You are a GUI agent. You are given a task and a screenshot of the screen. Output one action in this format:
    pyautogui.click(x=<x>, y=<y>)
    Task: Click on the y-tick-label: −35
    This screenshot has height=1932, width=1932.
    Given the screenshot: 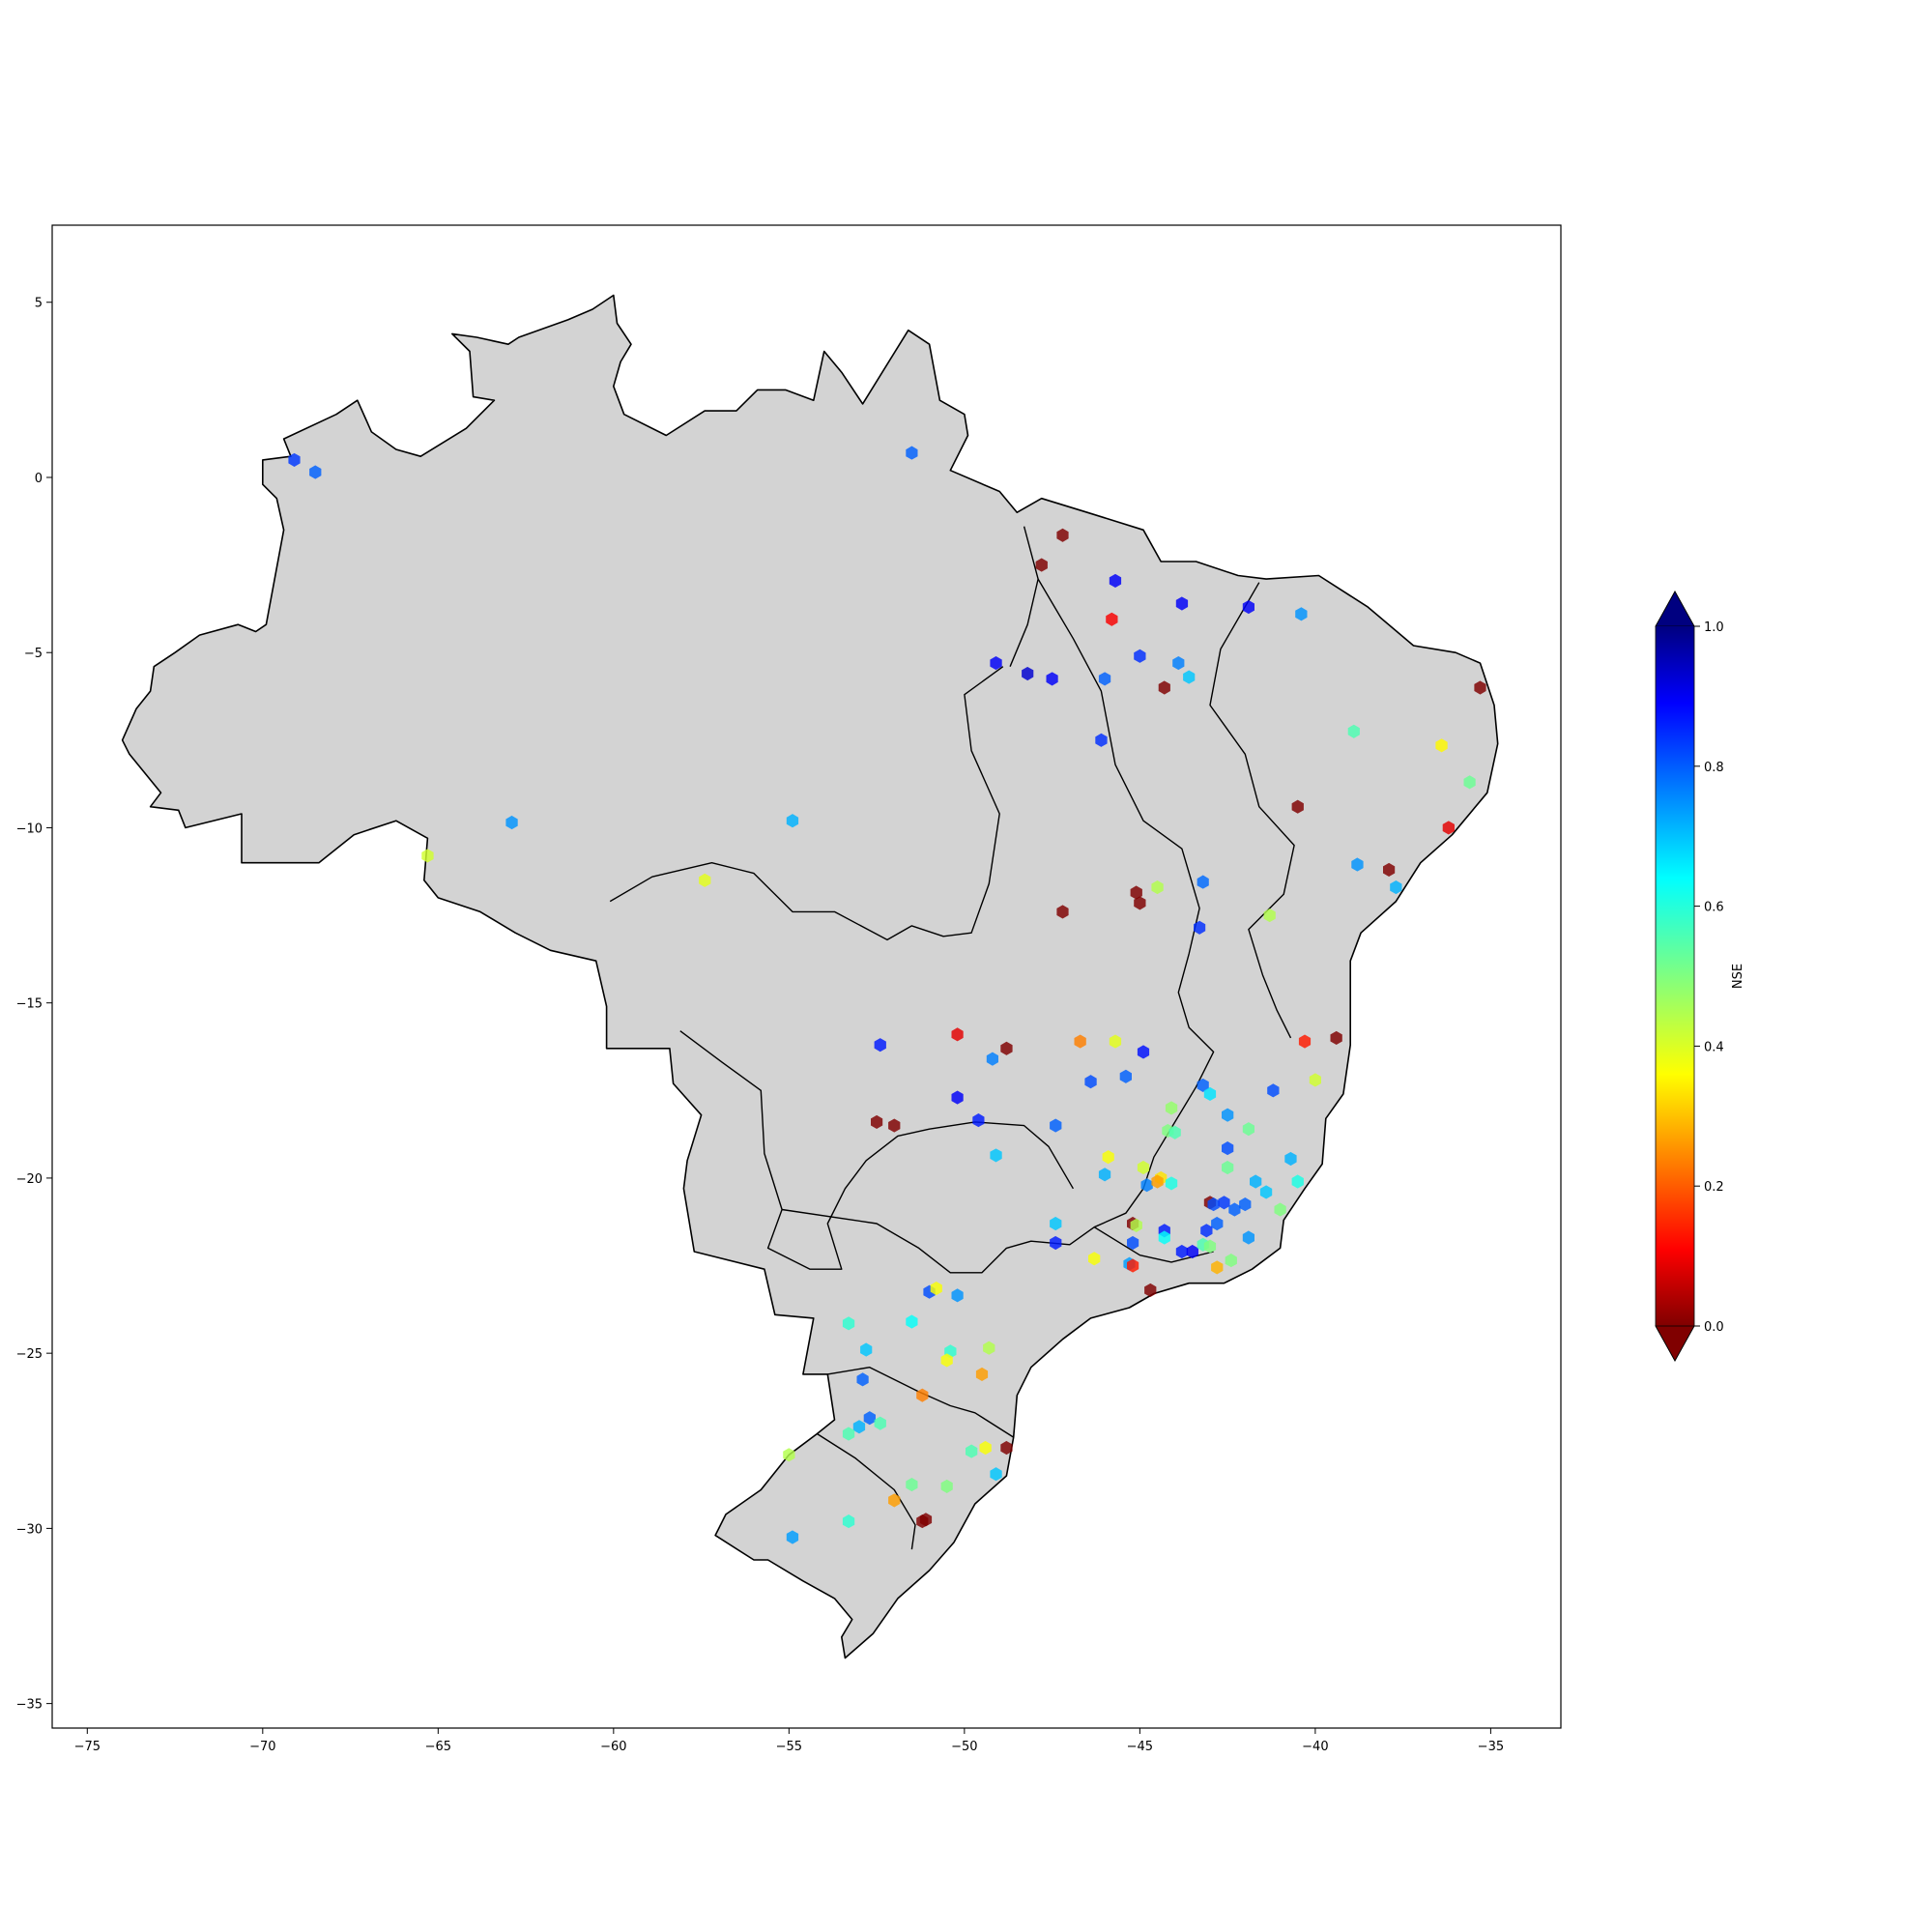 What is the action you would take?
    pyautogui.click(x=29, y=1705)
    